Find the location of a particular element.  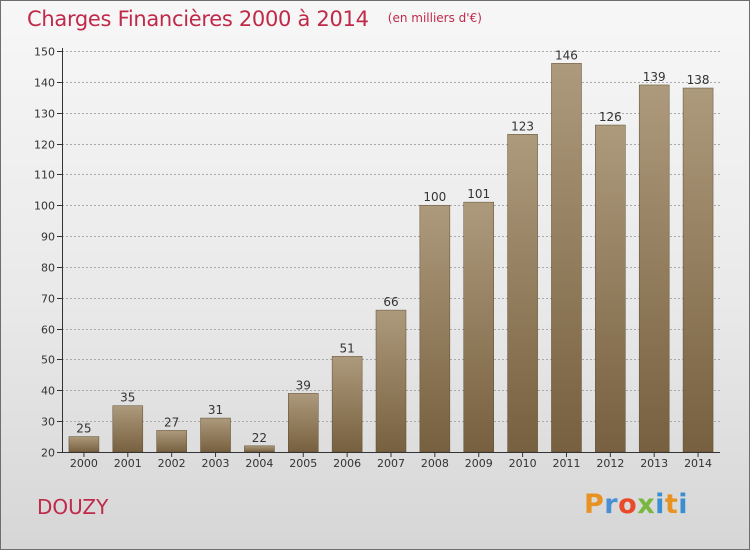

y-tick-label: 70 is located at coordinates (48, 299).